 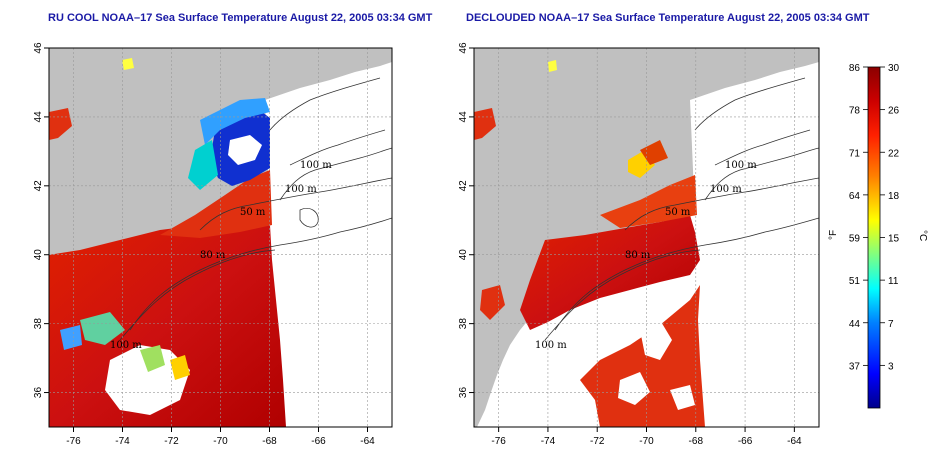 I want to click on celsius-tick-label: 15, so click(x=894, y=239).